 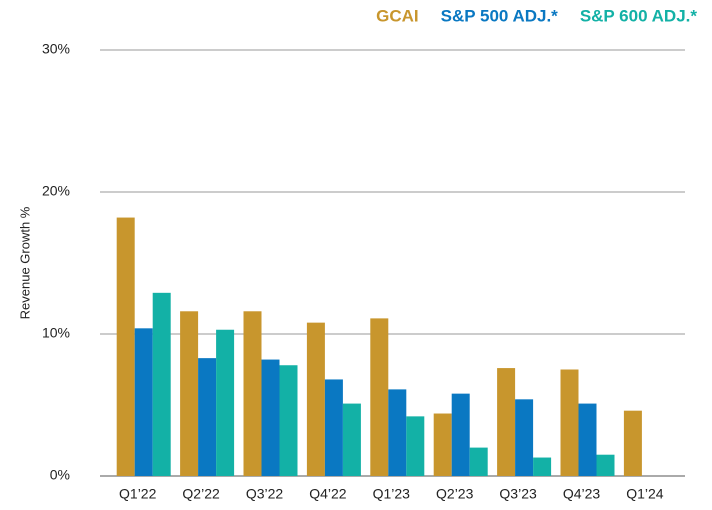 I want to click on y-tick-label: 30%, so click(x=56, y=49).